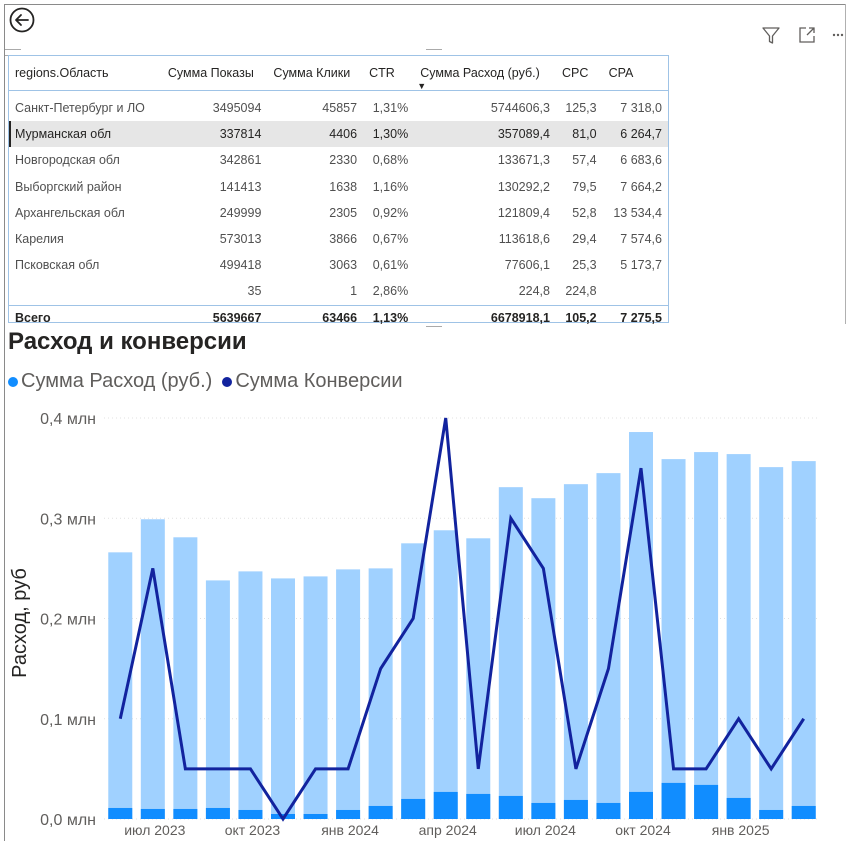  Describe the element at coordinates (584, 212) in the screenshot. I see `cell-cpc: 52,8` at that location.